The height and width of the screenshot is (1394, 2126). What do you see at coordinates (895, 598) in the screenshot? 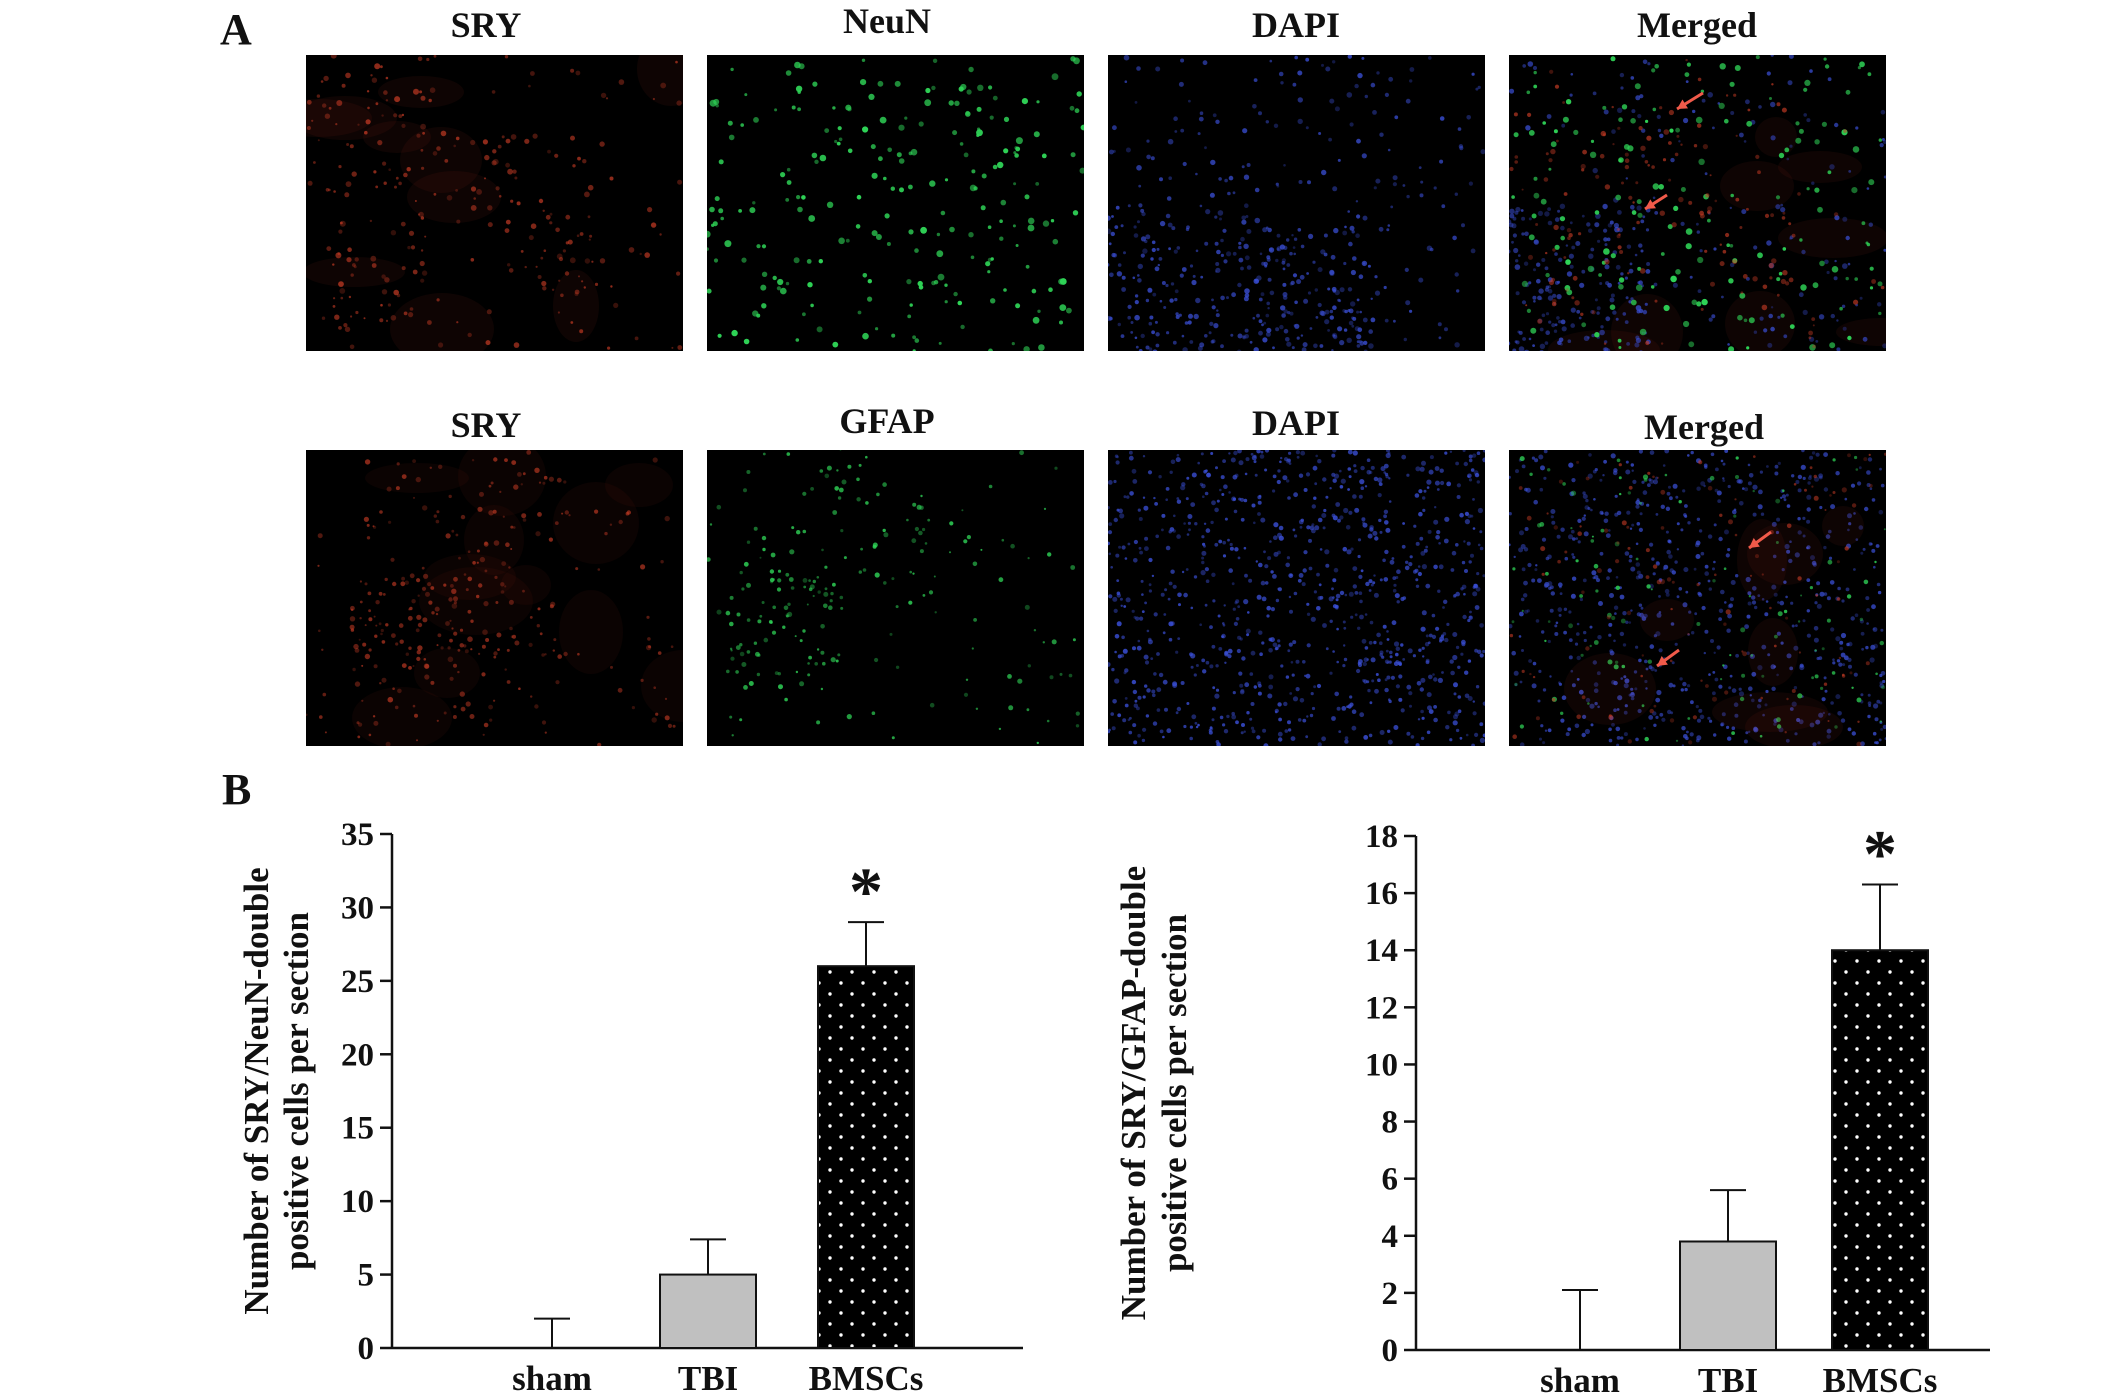
I see `micrograph-gfap` at bounding box center [895, 598].